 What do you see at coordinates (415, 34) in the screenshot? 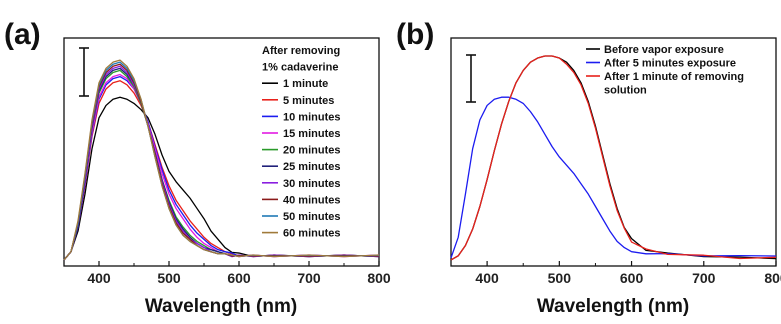
I see `panel-label-b: (b)` at bounding box center [415, 34].